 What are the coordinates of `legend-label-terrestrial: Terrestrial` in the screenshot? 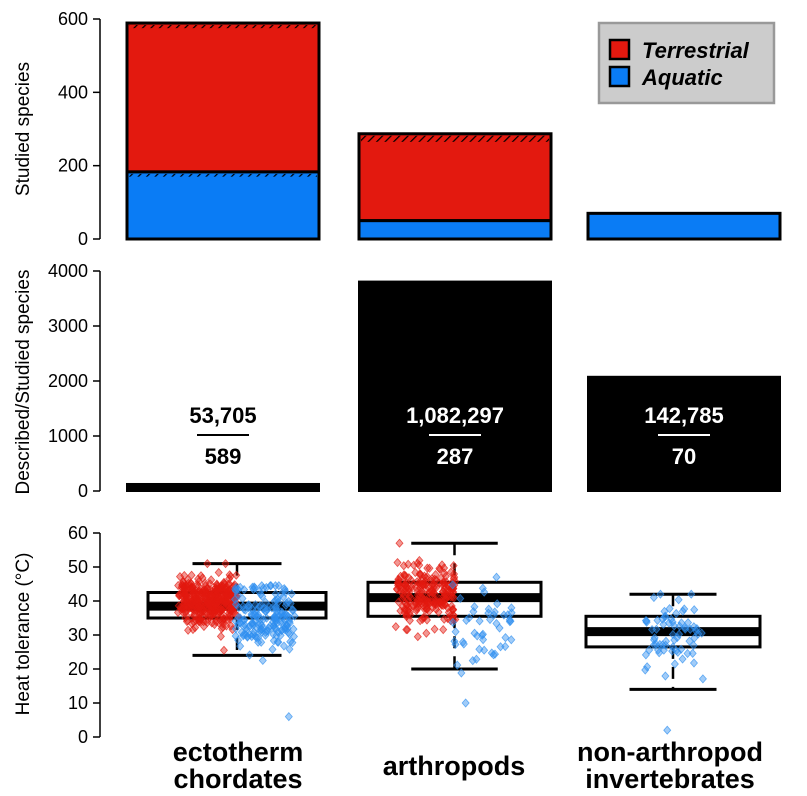 It's located at (696, 50).